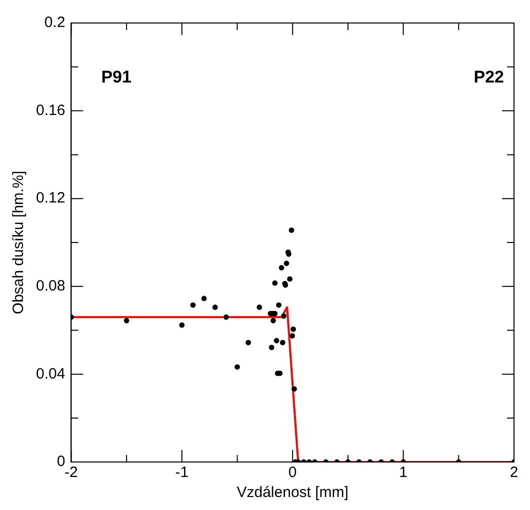 Image resolution: width=530 pixels, height=510 pixels. I want to click on y-axis-title: Obsah dusíku [hm.%], so click(19, 242).